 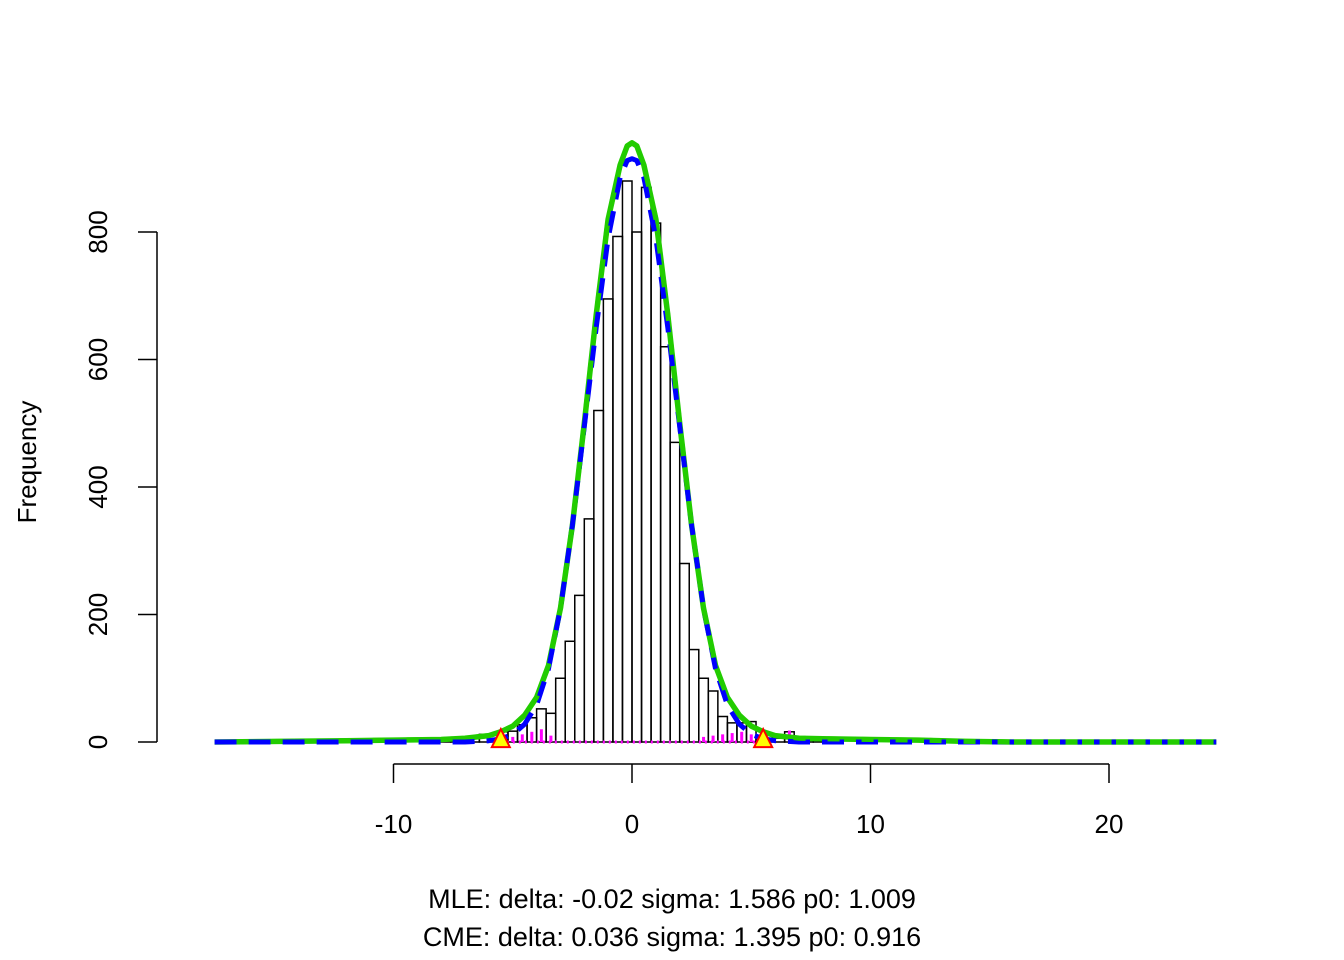 I want to click on y-axis-label: Frequency, so click(x=27, y=462).